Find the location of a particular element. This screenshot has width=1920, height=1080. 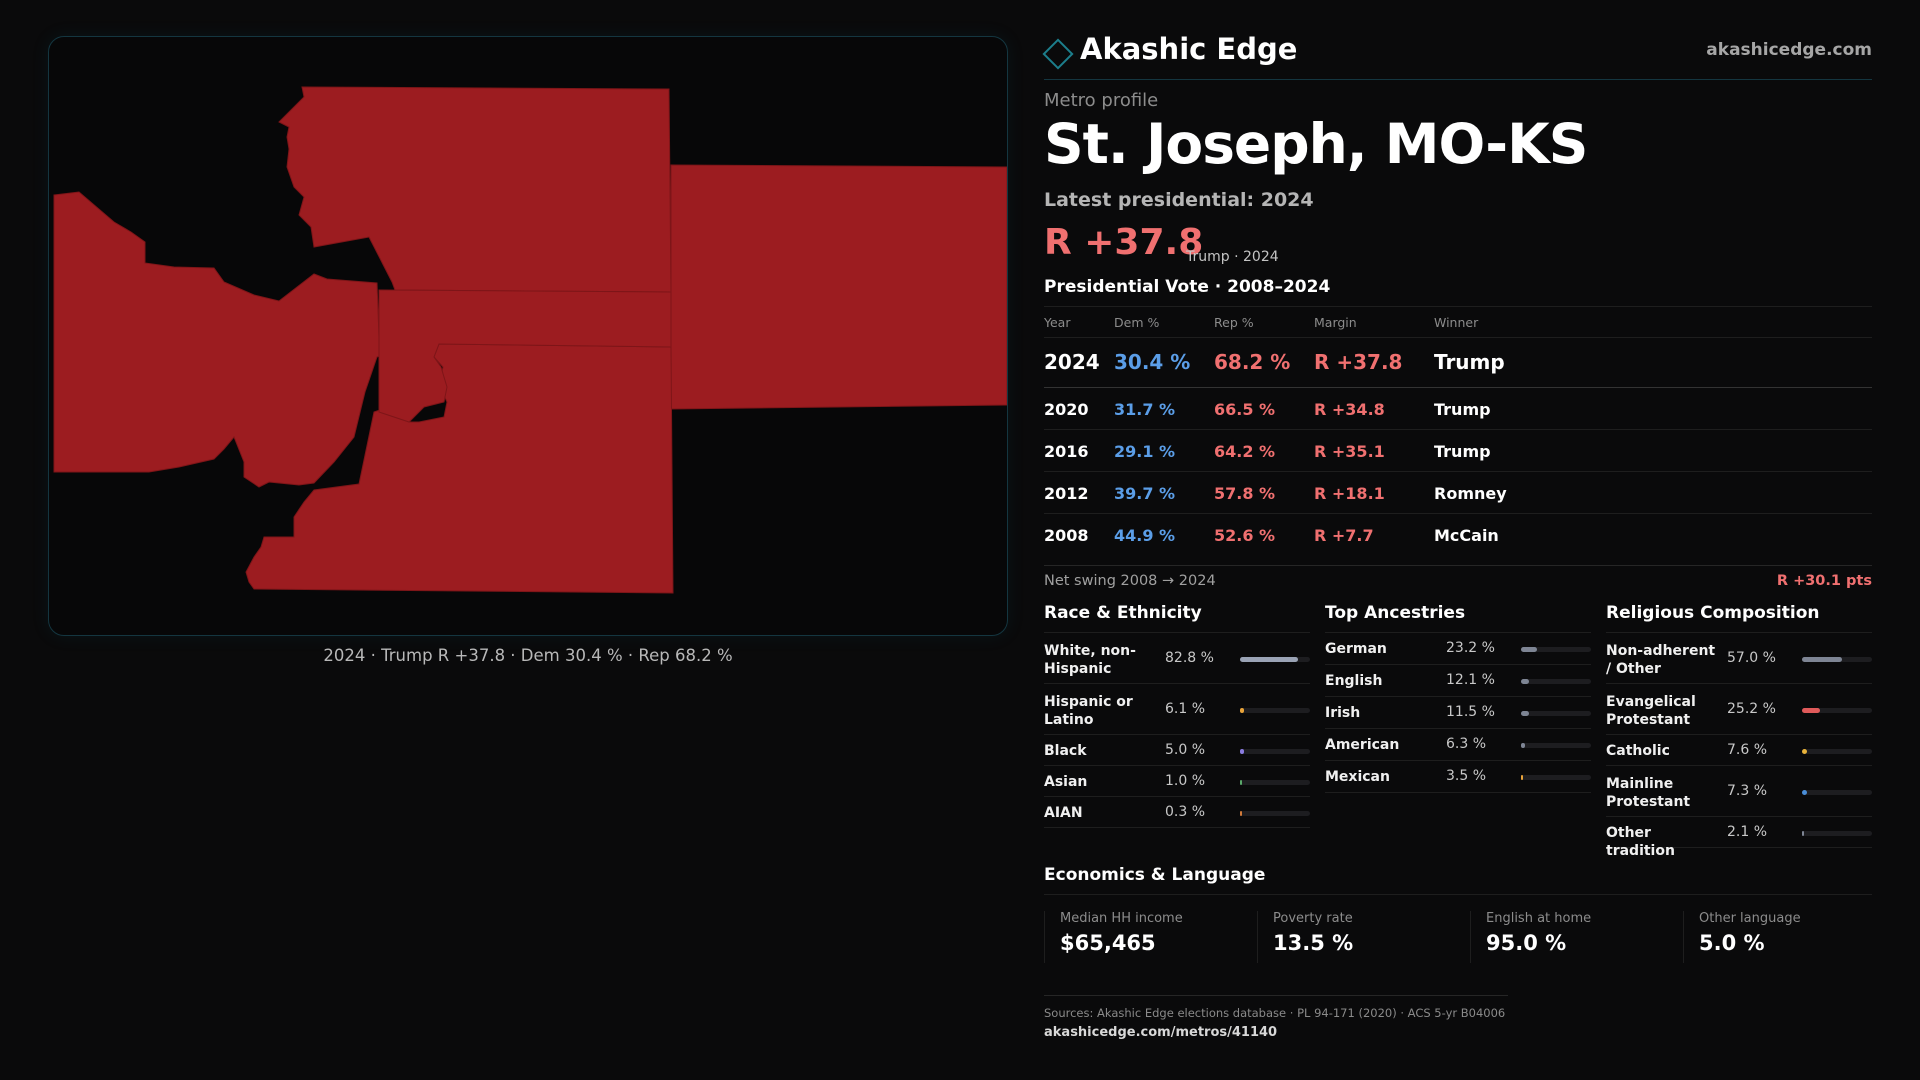

cell-rep: 68.2 % is located at coordinates (1252, 362).